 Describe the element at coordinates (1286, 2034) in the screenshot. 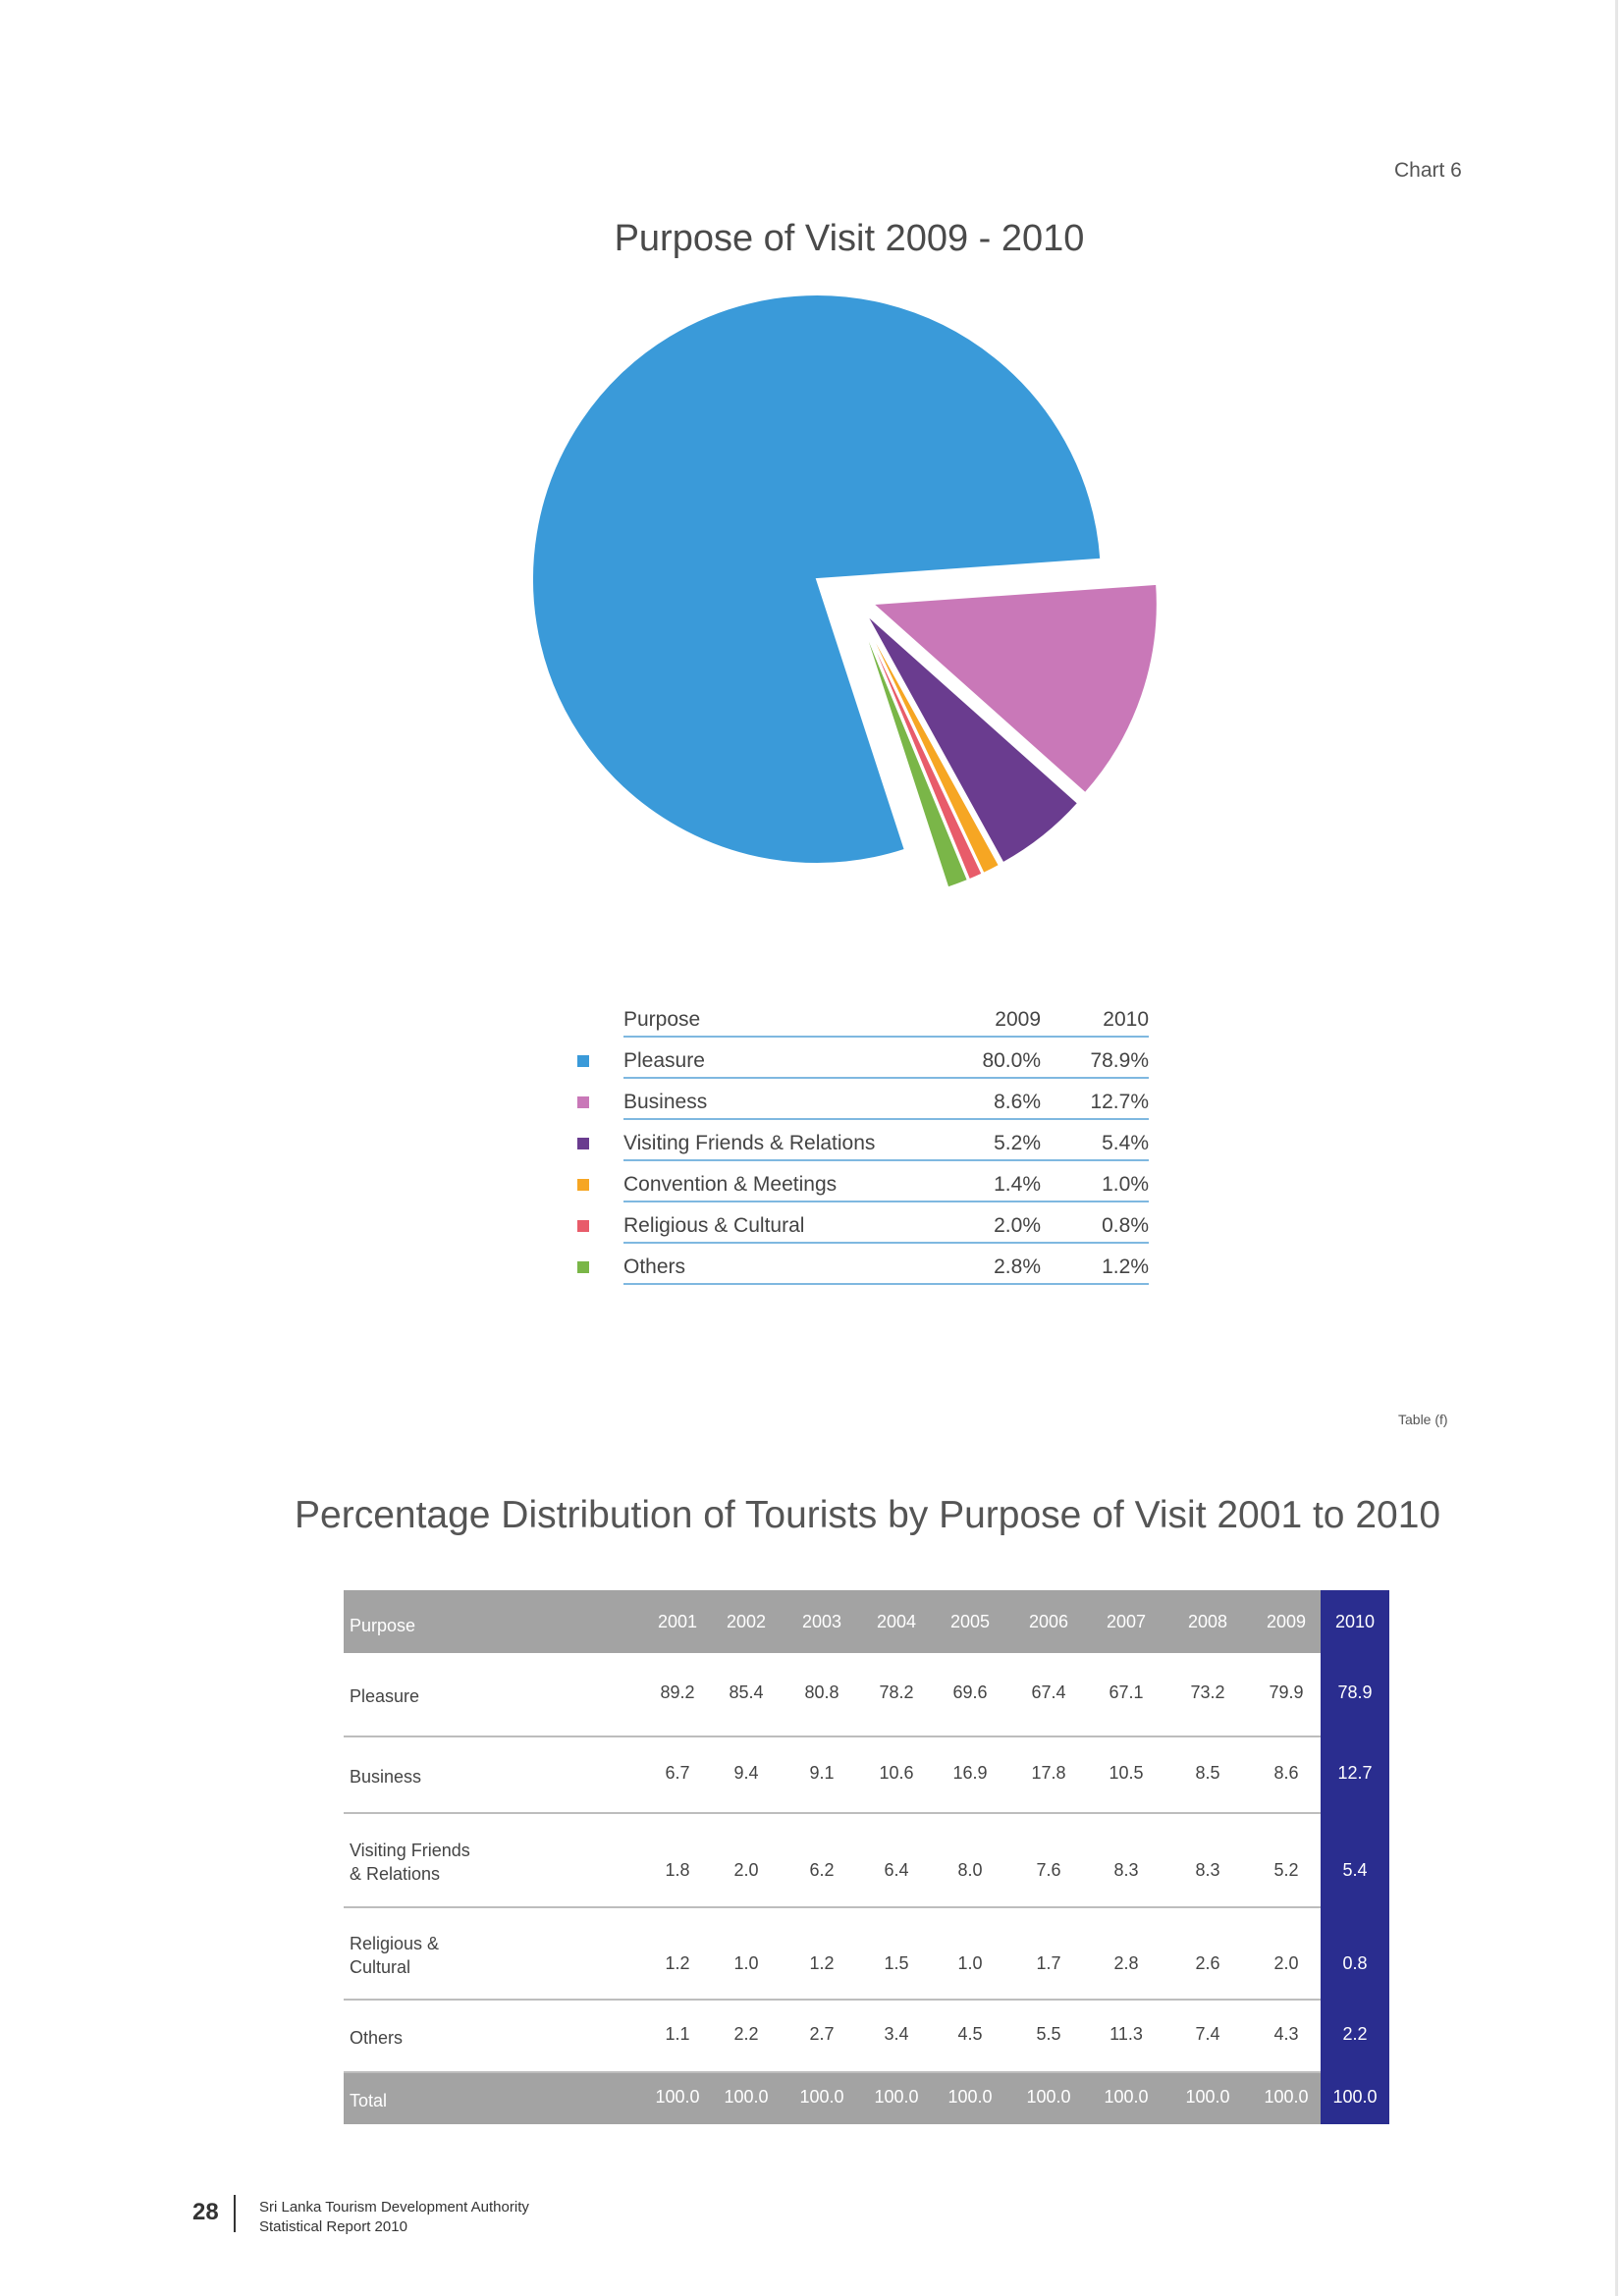

I see `table-cell: 4.3` at that location.